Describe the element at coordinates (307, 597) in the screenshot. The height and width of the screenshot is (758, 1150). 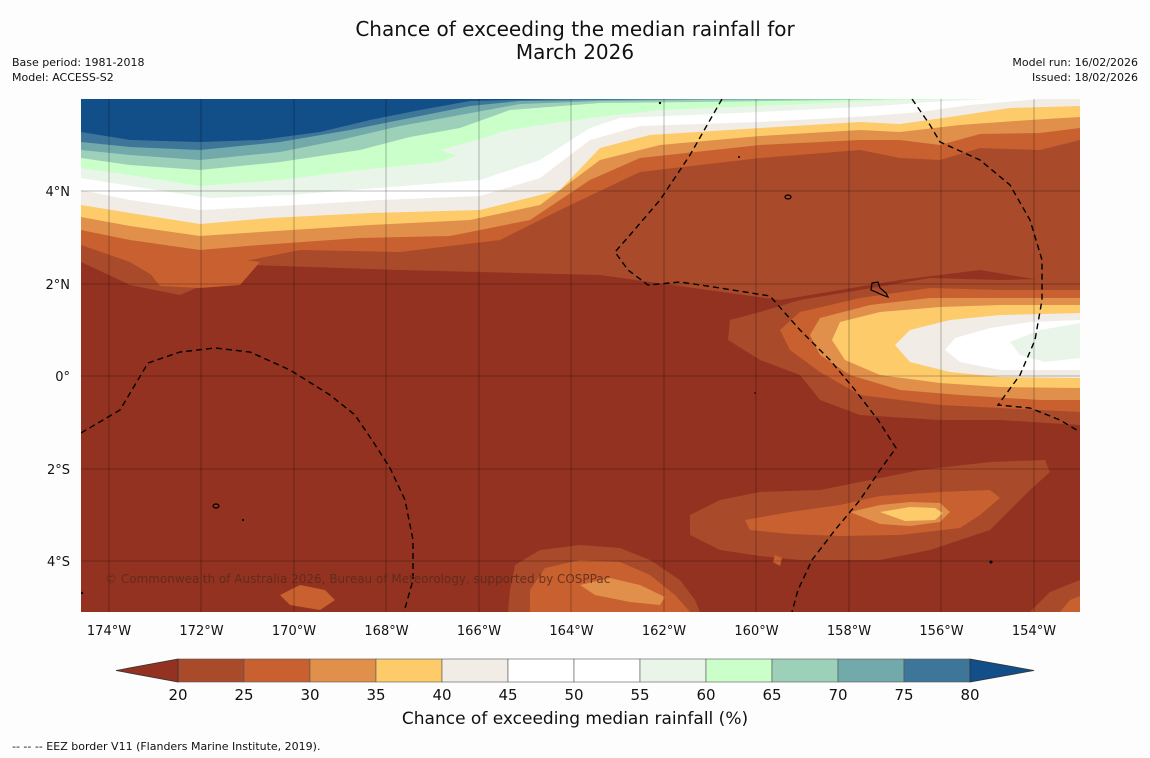
I see `south-west-patch` at that location.